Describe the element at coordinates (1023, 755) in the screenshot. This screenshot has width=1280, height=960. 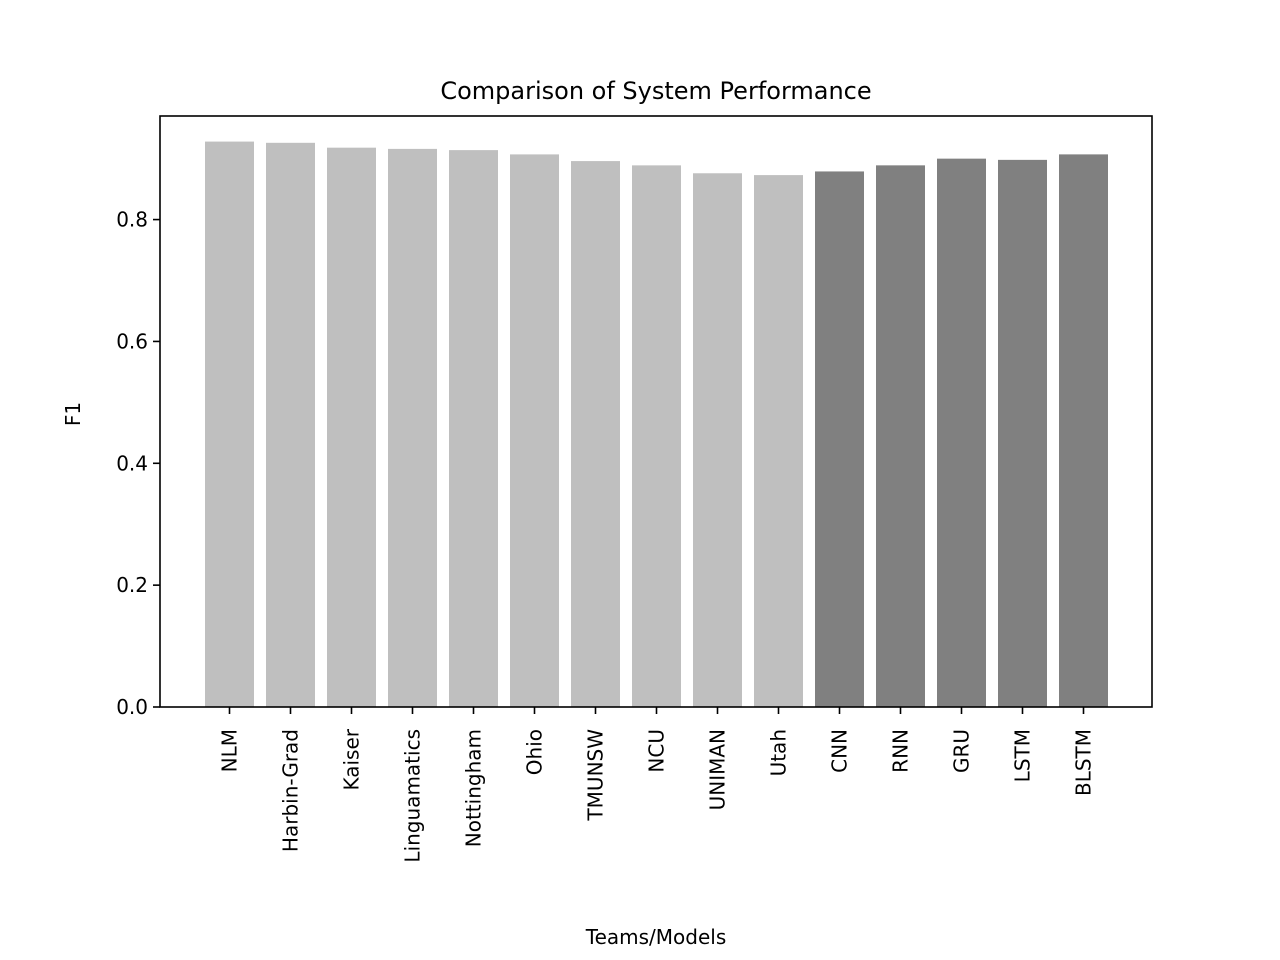
I see `x-tick-label: LSTM` at that location.